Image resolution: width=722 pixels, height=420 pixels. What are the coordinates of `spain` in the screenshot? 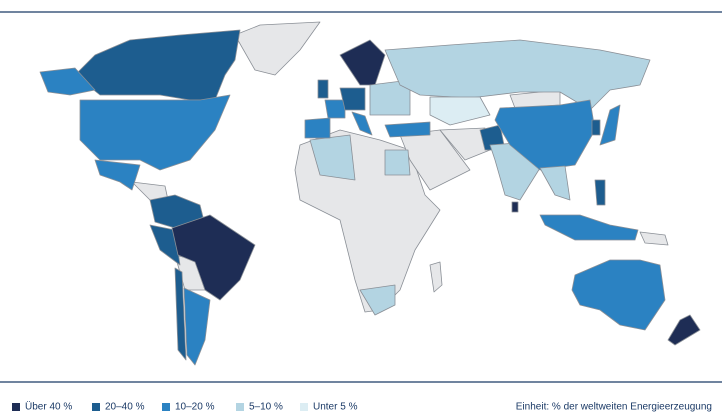 It's located at (317, 128).